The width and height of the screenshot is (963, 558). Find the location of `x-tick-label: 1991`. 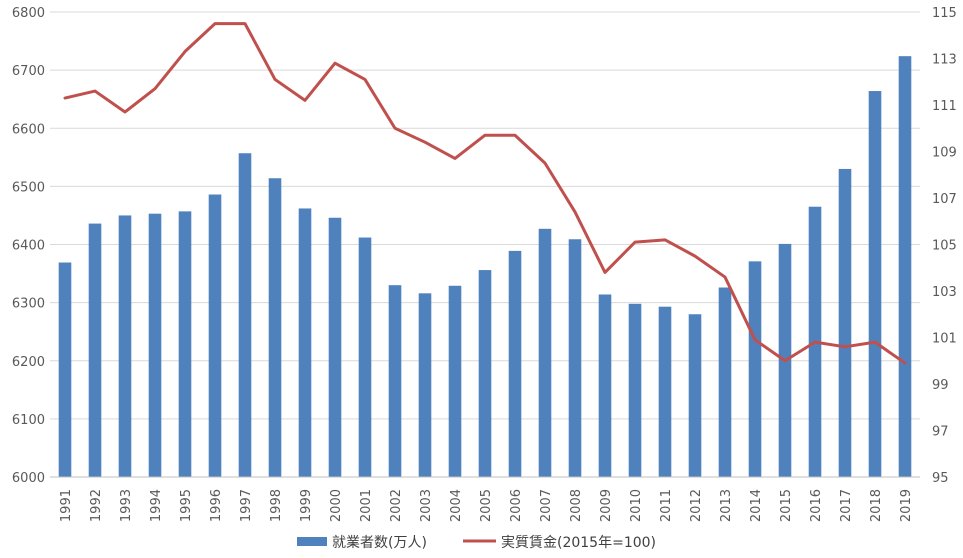

x-tick-label: 1991 is located at coordinates (66, 505).